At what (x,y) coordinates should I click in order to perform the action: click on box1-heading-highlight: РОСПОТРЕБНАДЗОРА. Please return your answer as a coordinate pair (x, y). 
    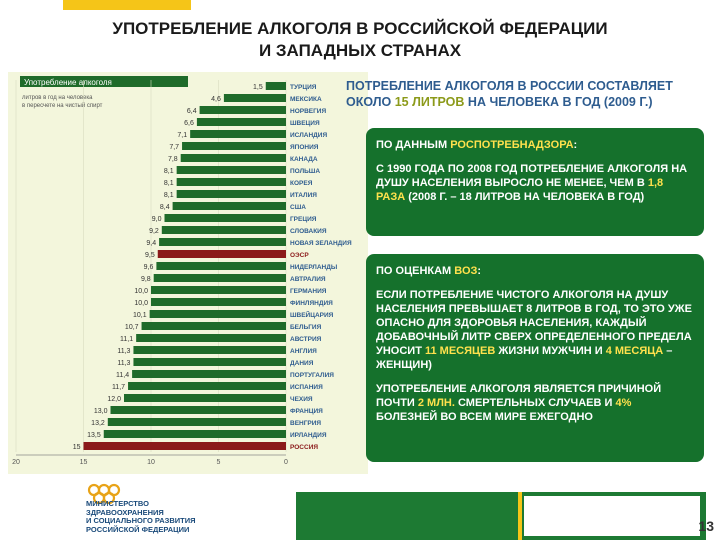
    Looking at the image, I should click on (512, 145).